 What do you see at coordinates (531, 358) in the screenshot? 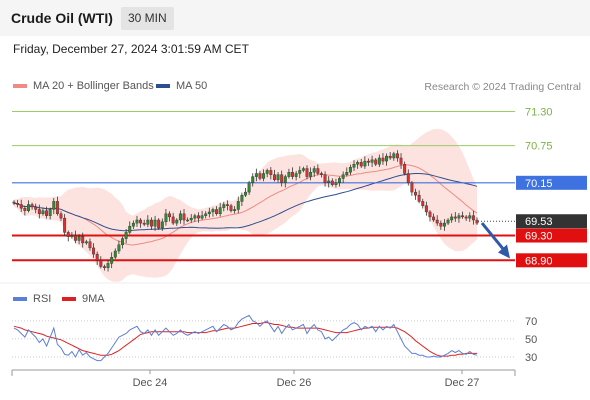
I see `rsi-tick-30: 30` at bounding box center [531, 358].